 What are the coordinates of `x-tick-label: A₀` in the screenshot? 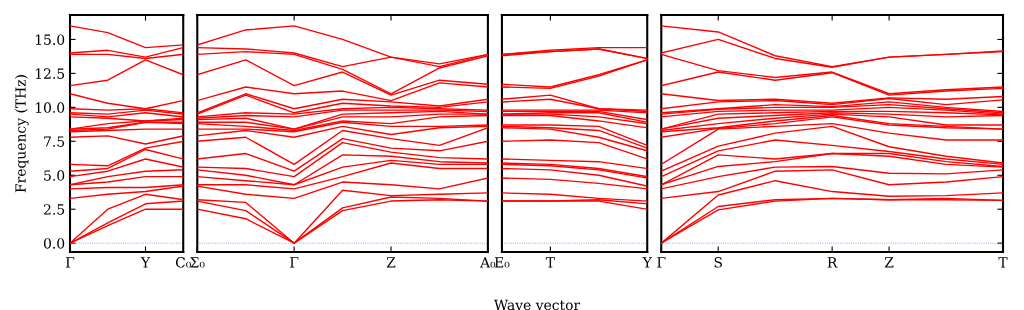 It's located at (488, 262).